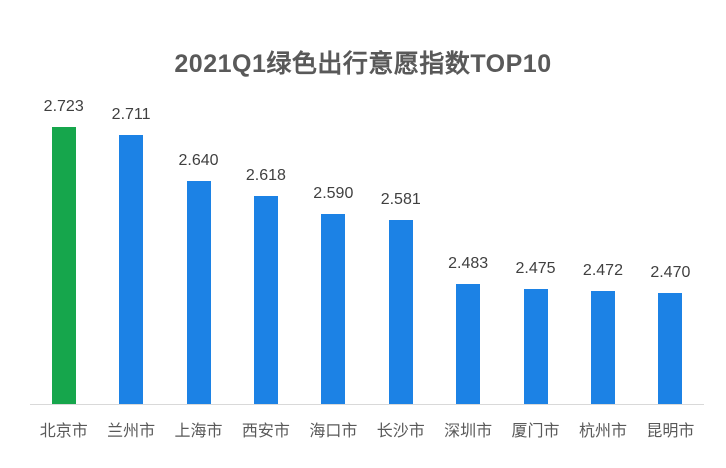 Image resolution: width=726 pixels, height=468 pixels. Describe the element at coordinates (63, 107) in the screenshot. I see `bar-value-label: 2.723` at that location.